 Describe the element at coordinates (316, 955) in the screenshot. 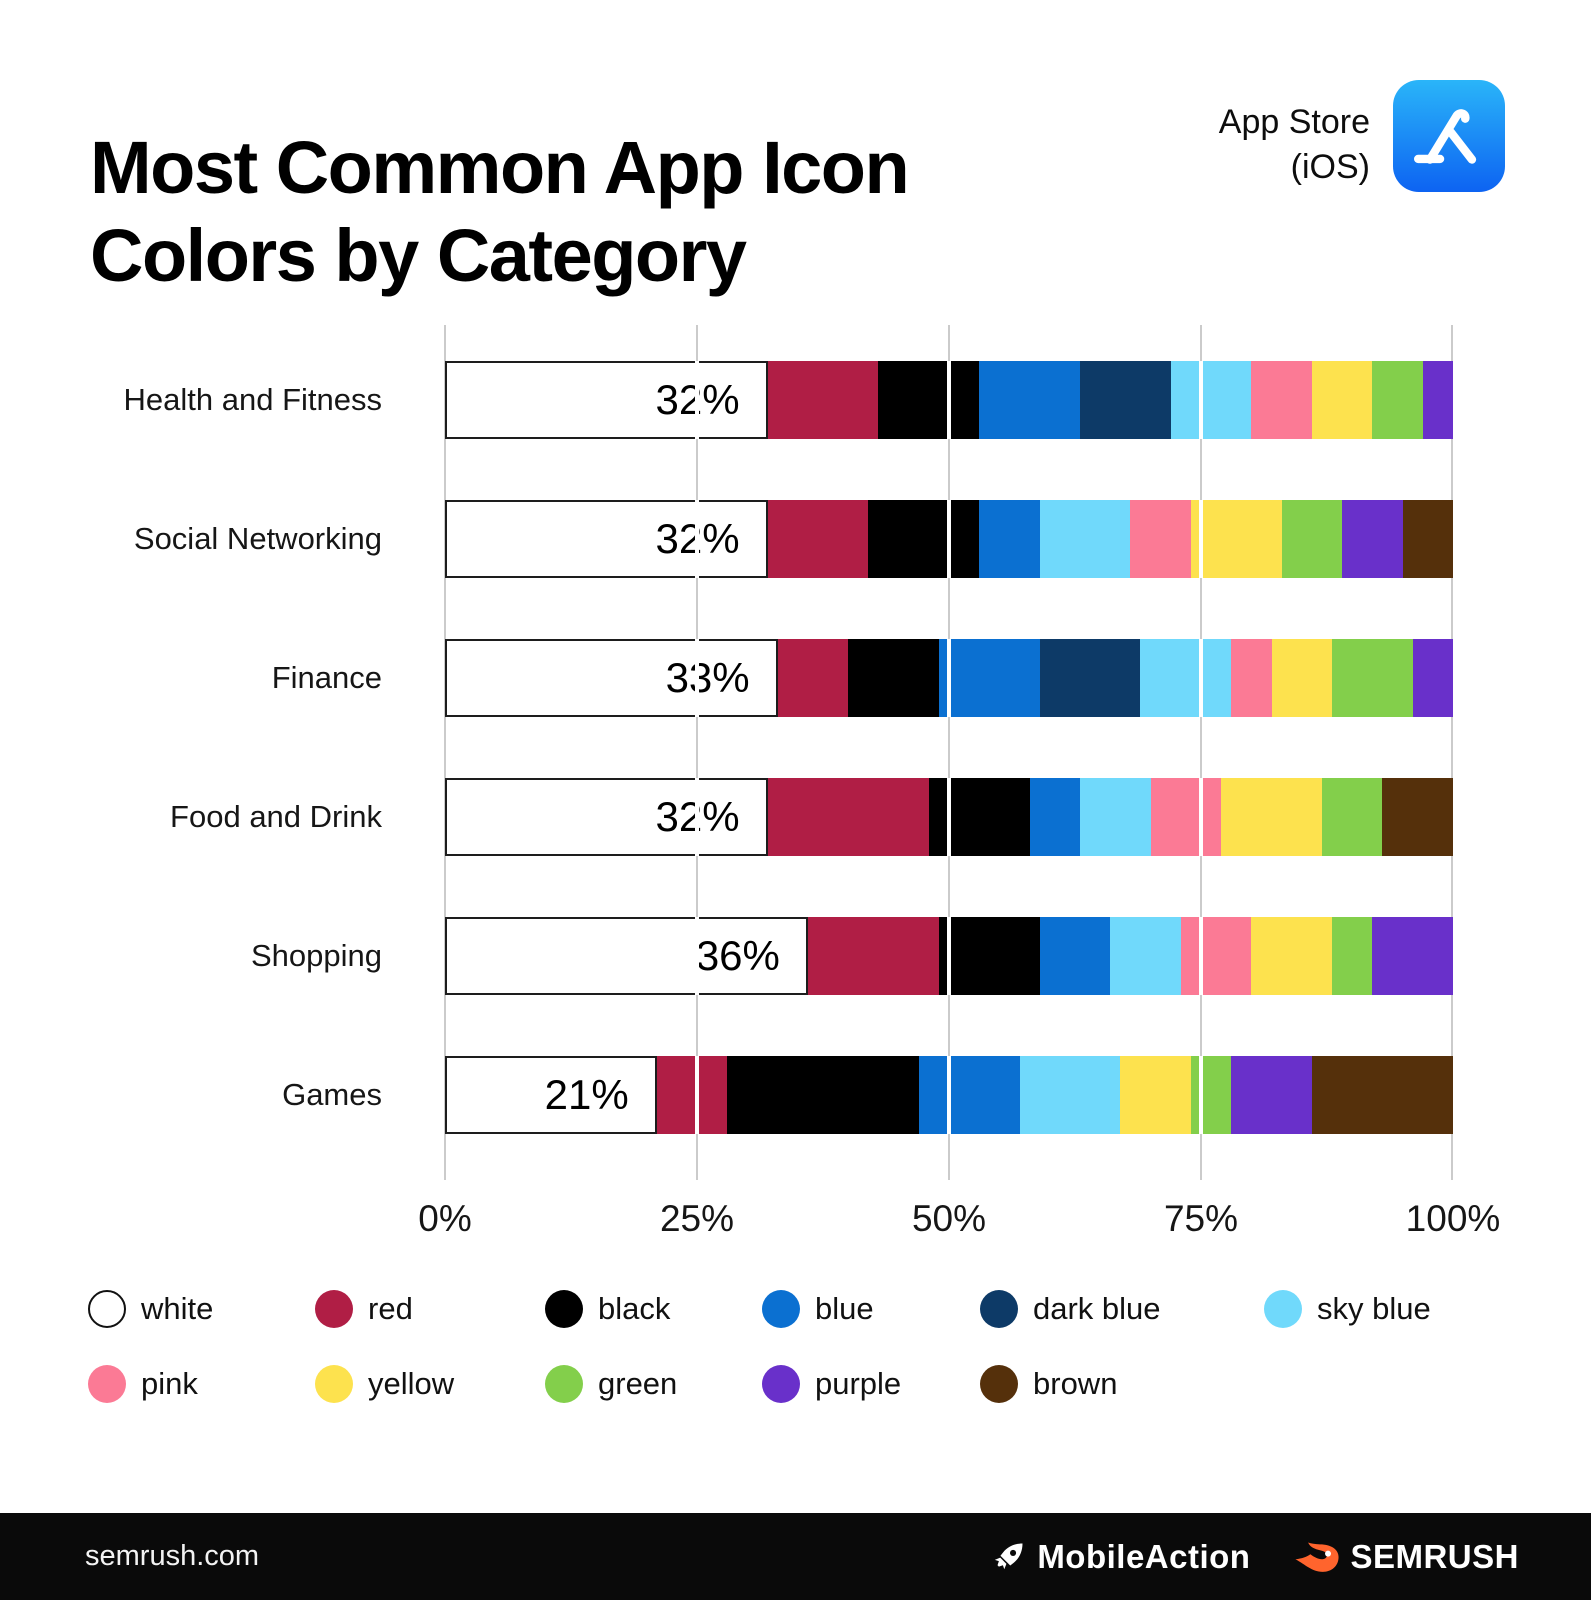

I see `category-label: Shopping` at that location.